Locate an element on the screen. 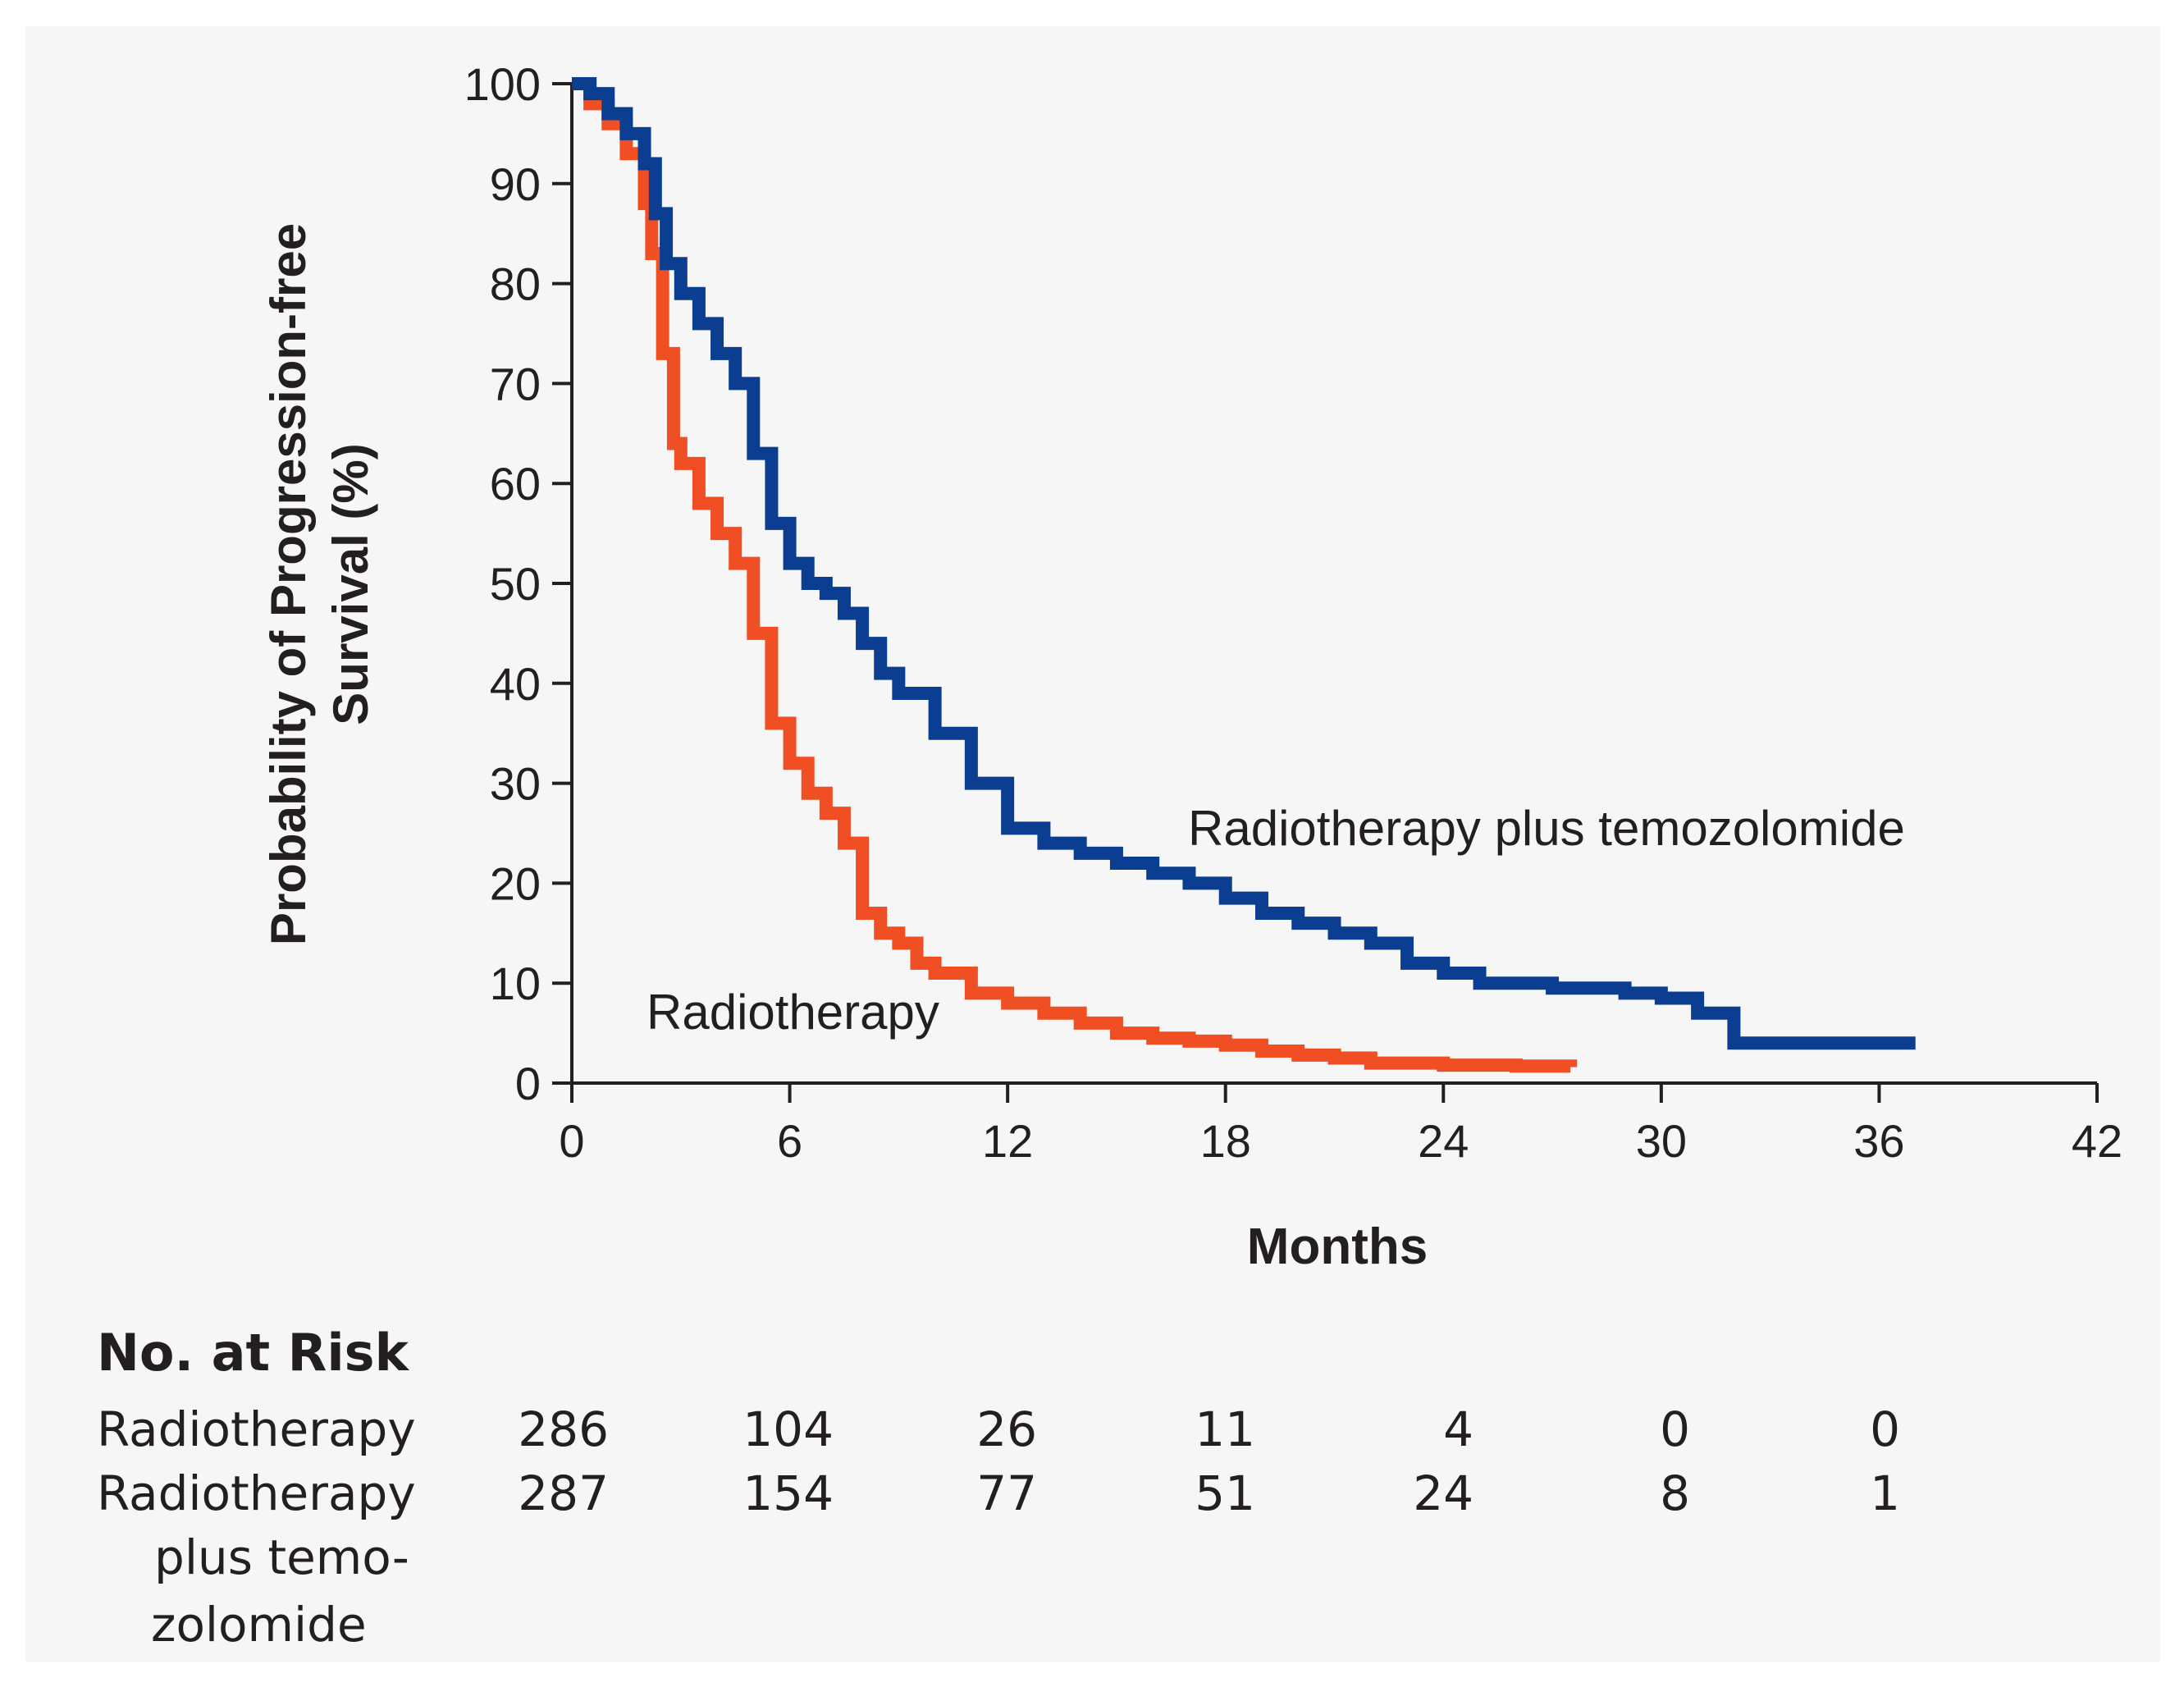 The height and width of the screenshot is (1687, 2184). series-label-radiotherapy-plus-temozolomide: Radiotherapy plus temozolomide is located at coordinates (1546, 828).